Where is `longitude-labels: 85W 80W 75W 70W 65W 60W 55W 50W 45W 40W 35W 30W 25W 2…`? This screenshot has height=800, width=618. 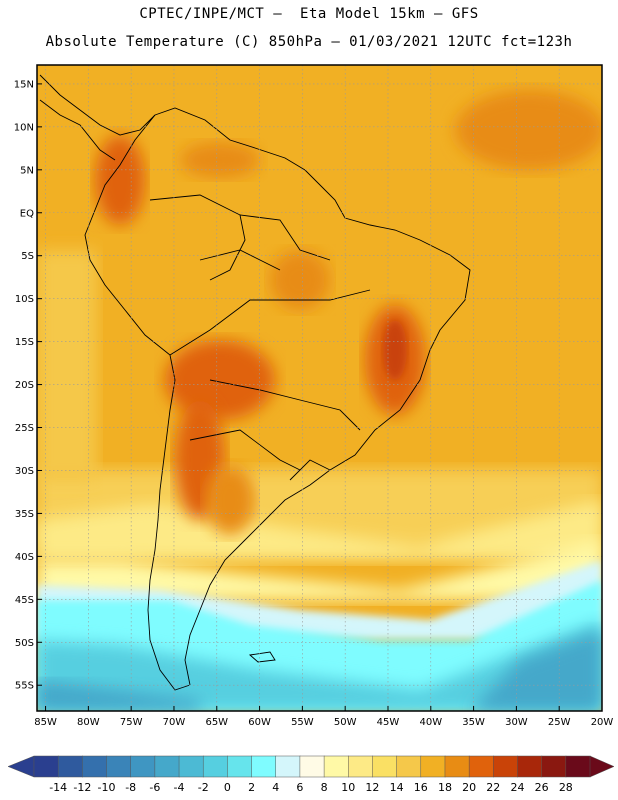
longitude-labels: 85W 80W 75W 70W 65W 60W 55W 50W 45W 40W 35W 30W 25W 2… is located at coordinates (323, 717).